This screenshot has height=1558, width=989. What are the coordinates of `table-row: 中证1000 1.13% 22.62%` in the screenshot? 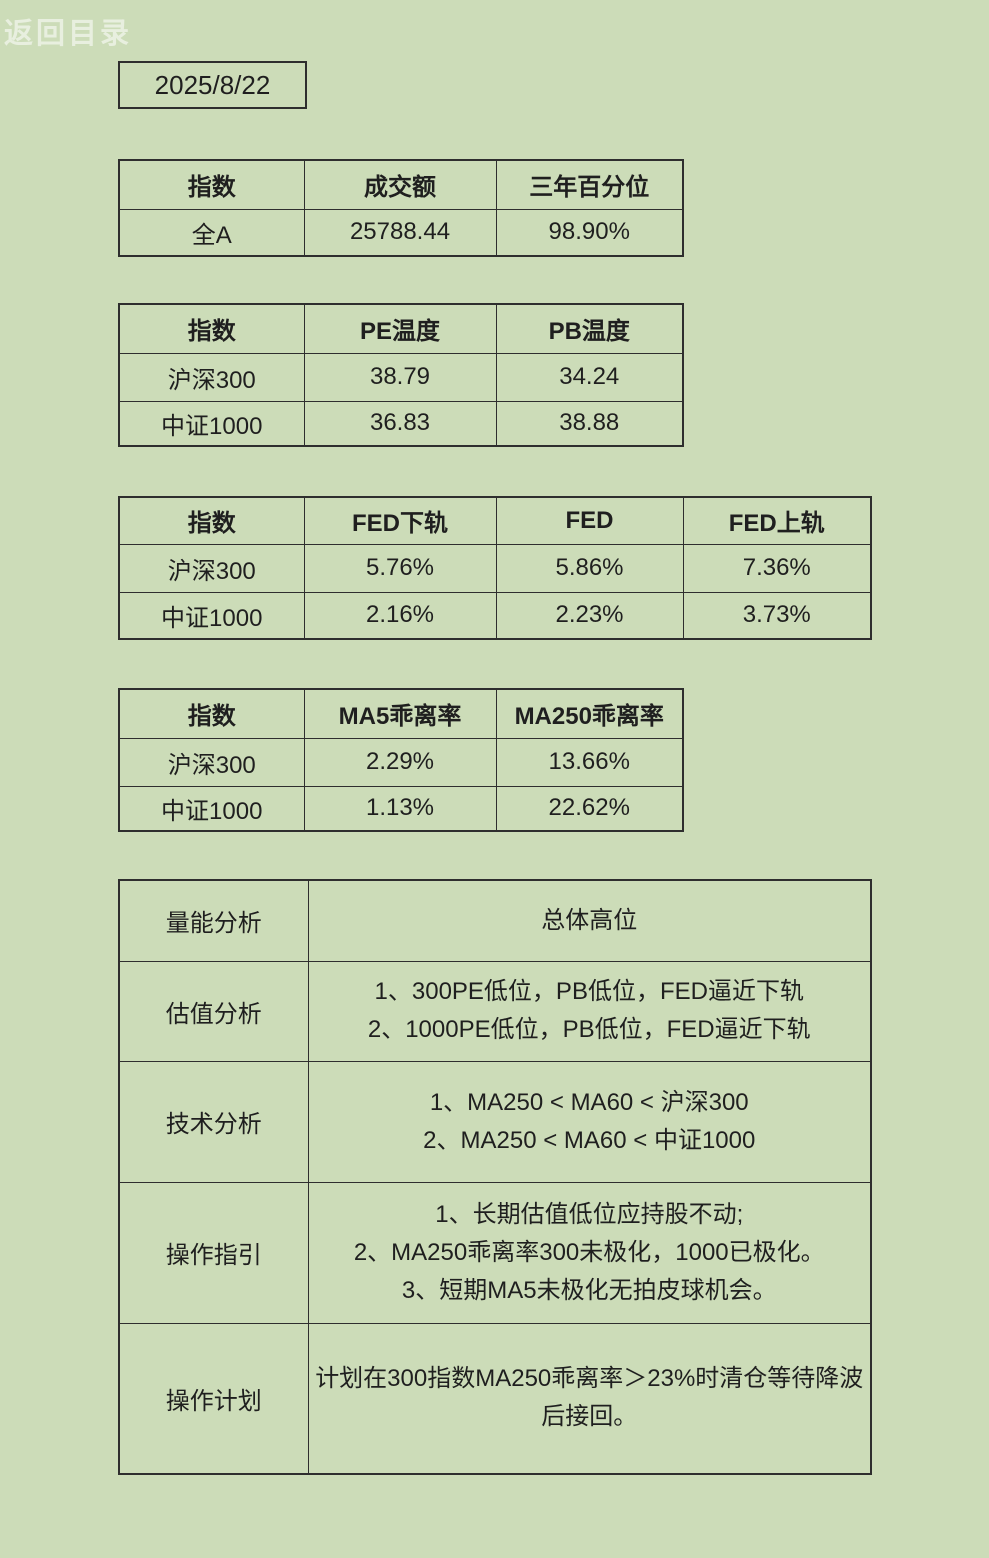 It's located at (401, 808).